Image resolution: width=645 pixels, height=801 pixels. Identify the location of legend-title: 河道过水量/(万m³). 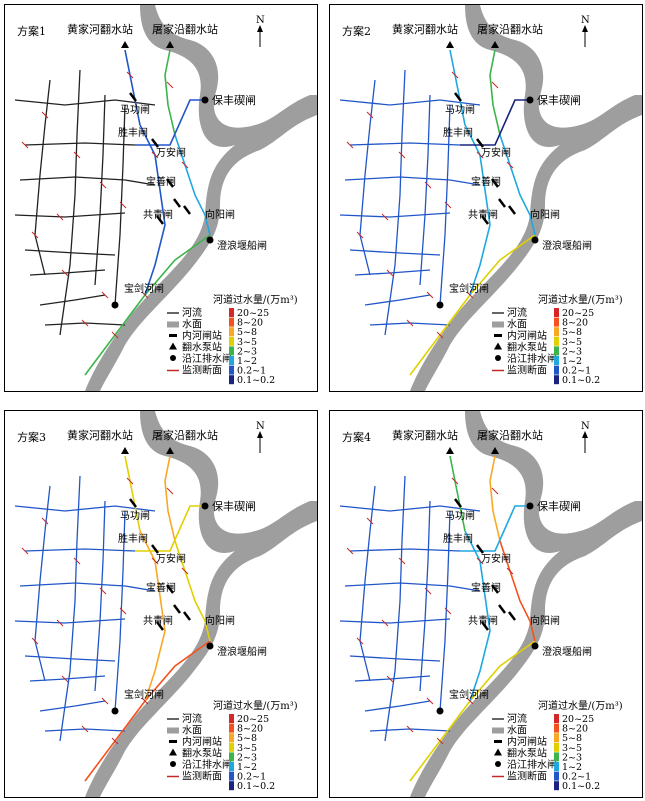
(580, 299).